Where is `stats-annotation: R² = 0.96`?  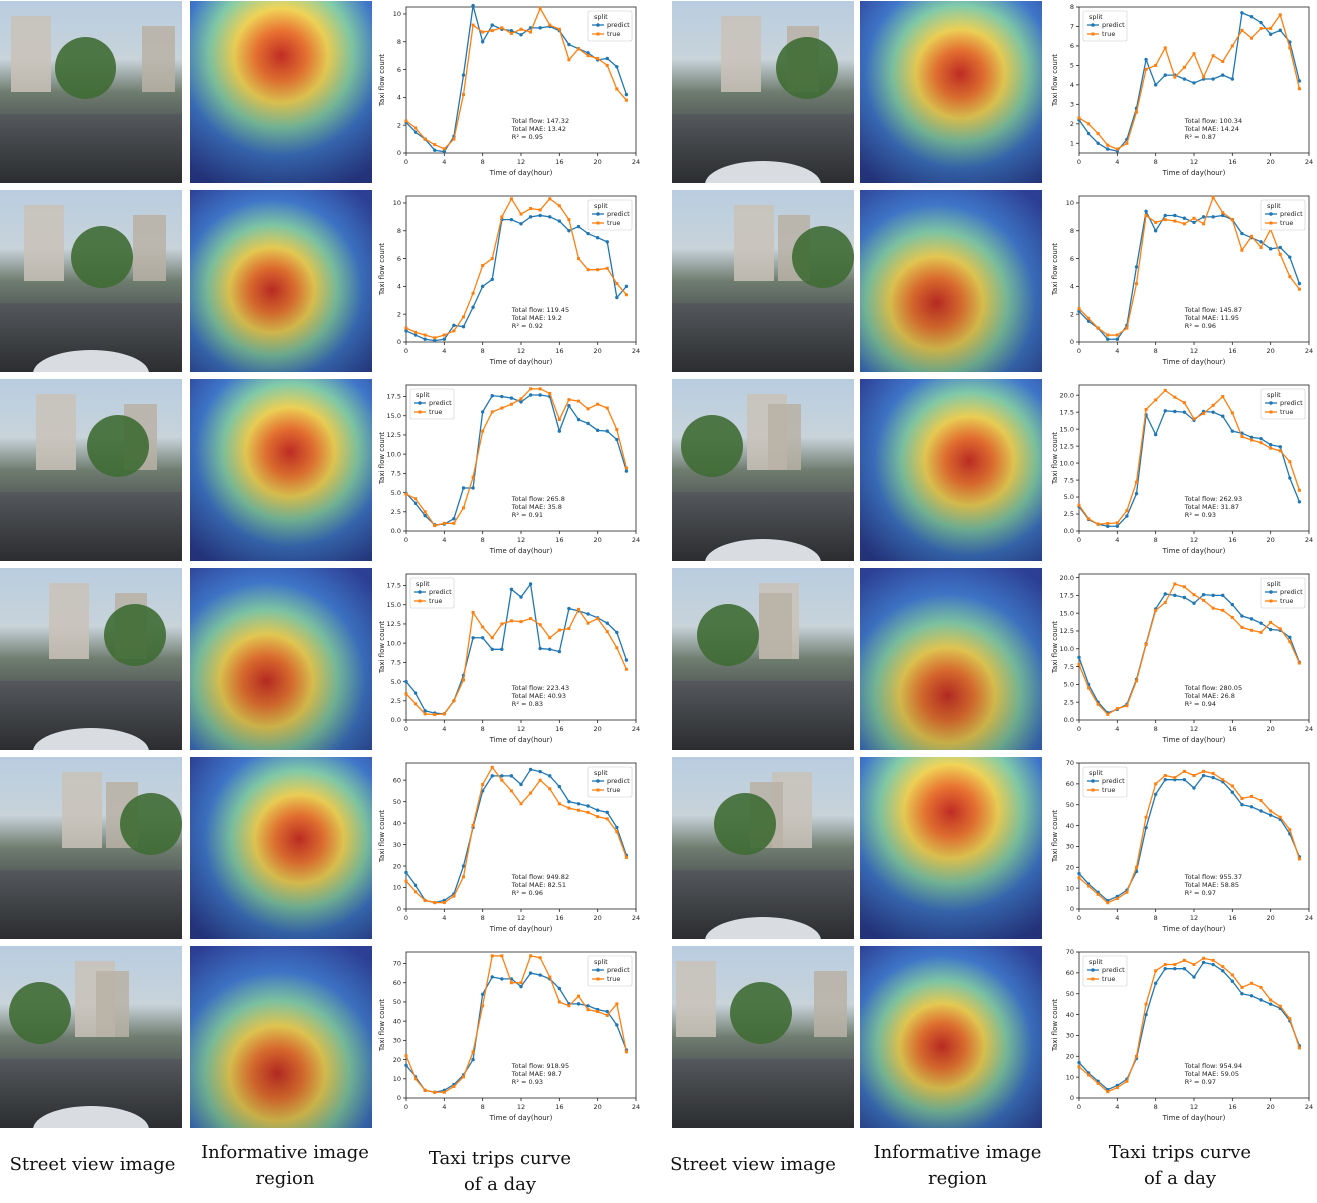
stats-annotation: R² = 0.96 is located at coordinates (1200, 326).